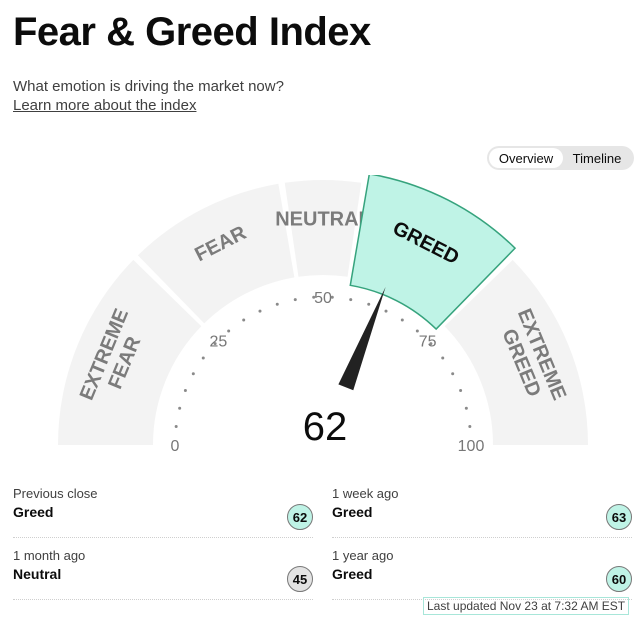 The height and width of the screenshot is (628, 640). What do you see at coordinates (619, 517) in the screenshot?
I see `history-value-badge: 63` at bounding box center [619, 517].